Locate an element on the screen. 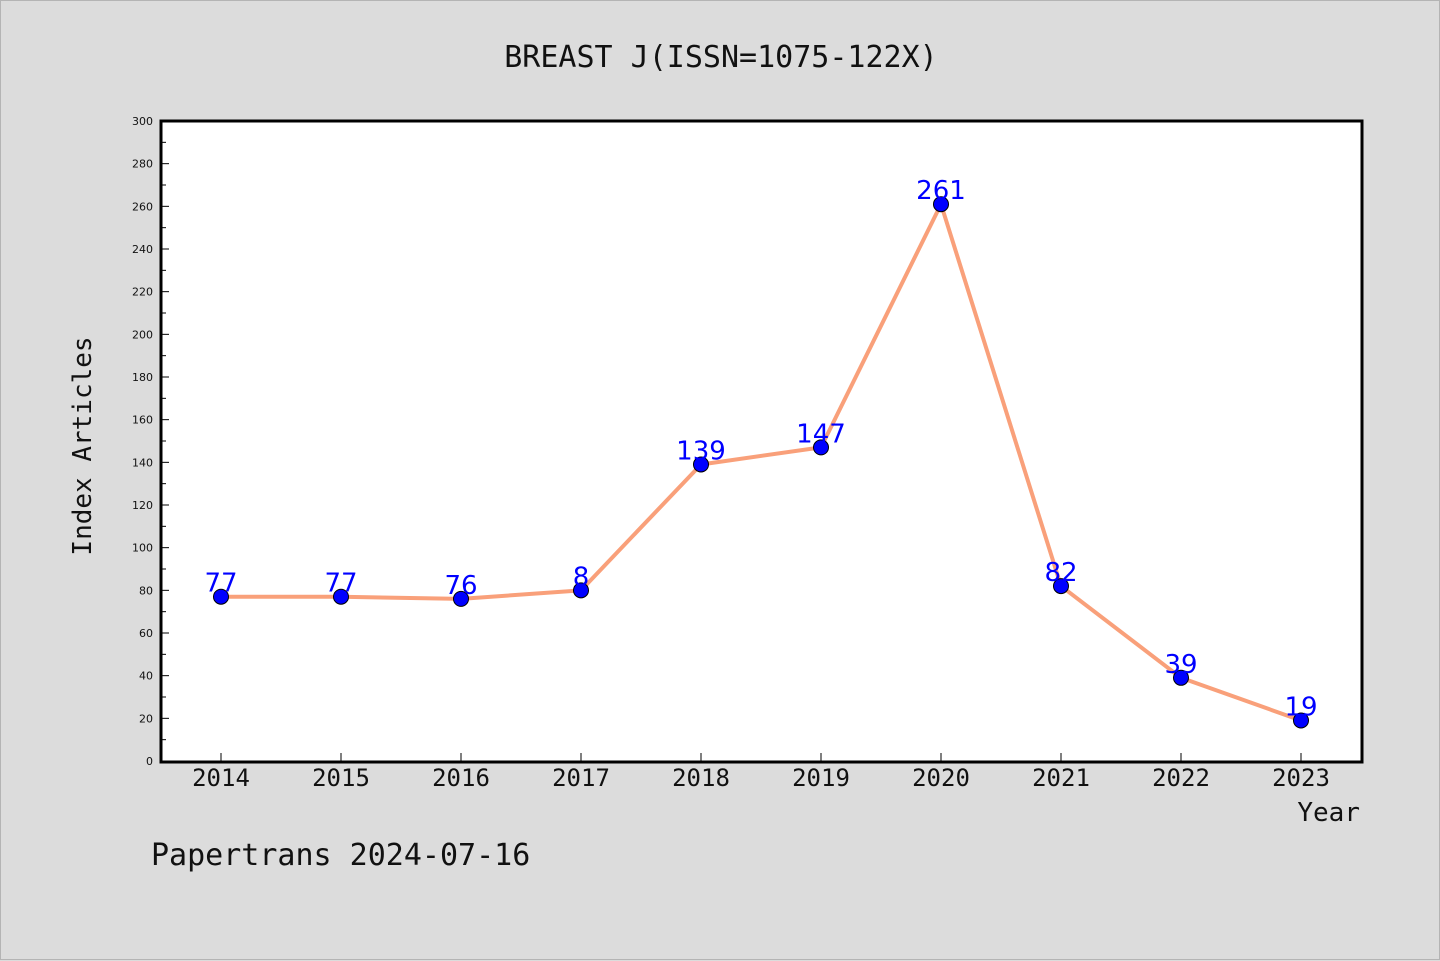 The image size is (1440, 961). x-tick-label: 2023 is located at coordinates (1301, 778).